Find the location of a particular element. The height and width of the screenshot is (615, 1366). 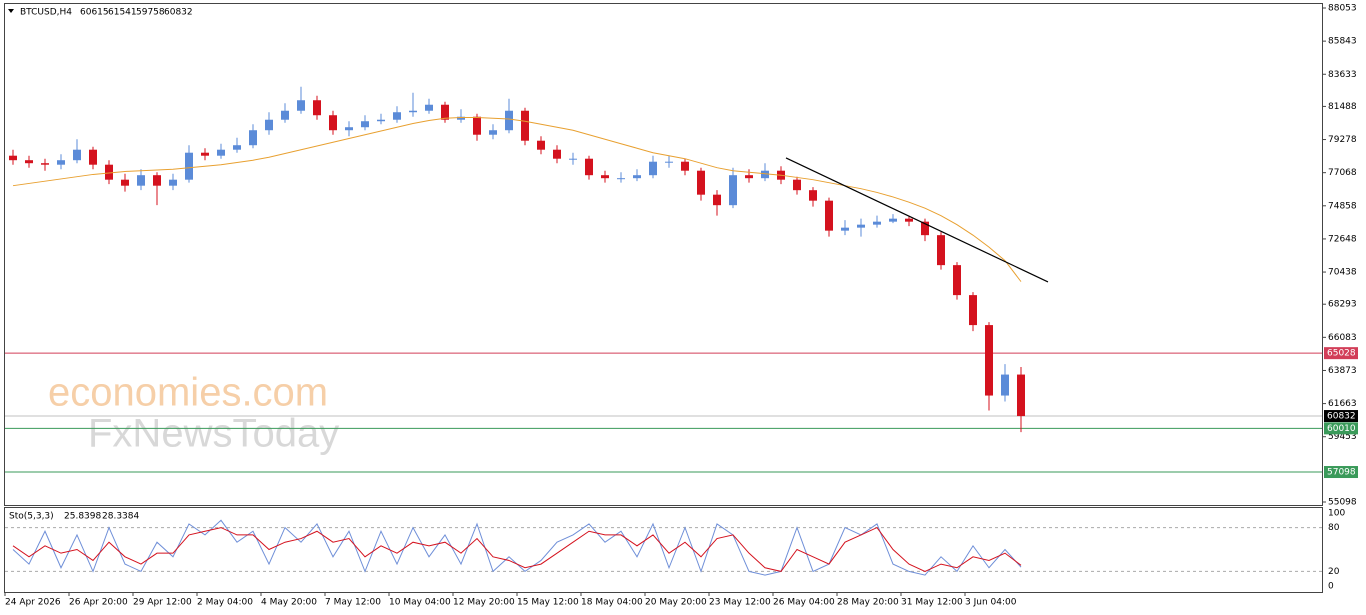

x-tick-label: 3 Jun 04:00 is located at coordinates (991, 603).